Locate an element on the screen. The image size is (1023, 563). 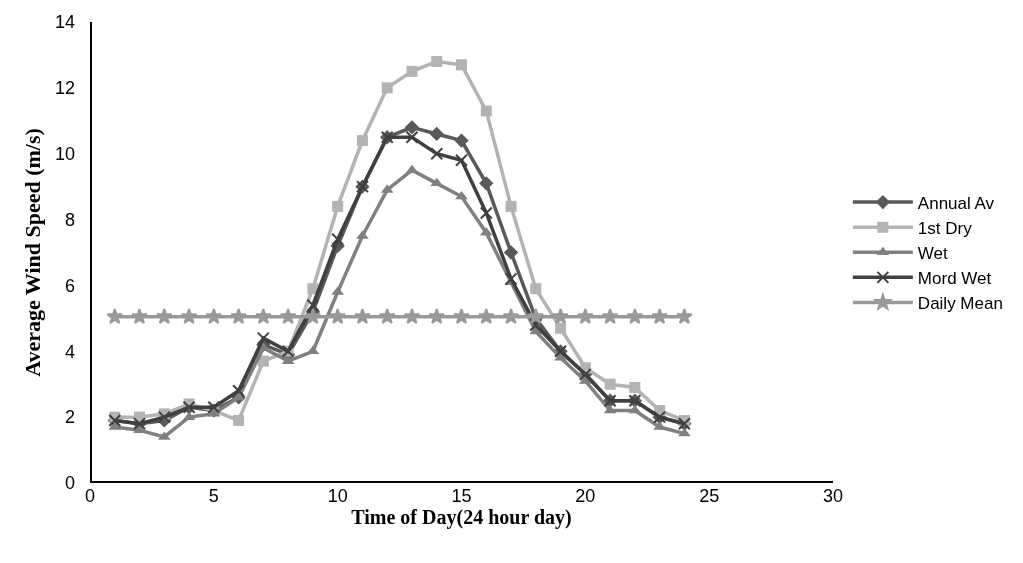
y-tick-label: 8 is located at coordinates (69, 219).